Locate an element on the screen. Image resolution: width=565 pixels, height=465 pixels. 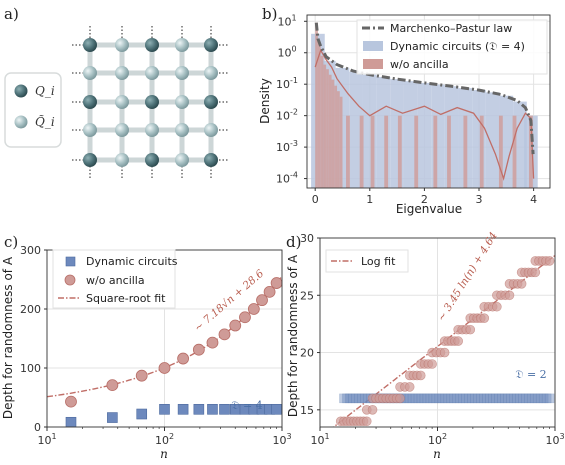
chart-b-ytick-label: 10¹ is located at coordinates (286, 20).